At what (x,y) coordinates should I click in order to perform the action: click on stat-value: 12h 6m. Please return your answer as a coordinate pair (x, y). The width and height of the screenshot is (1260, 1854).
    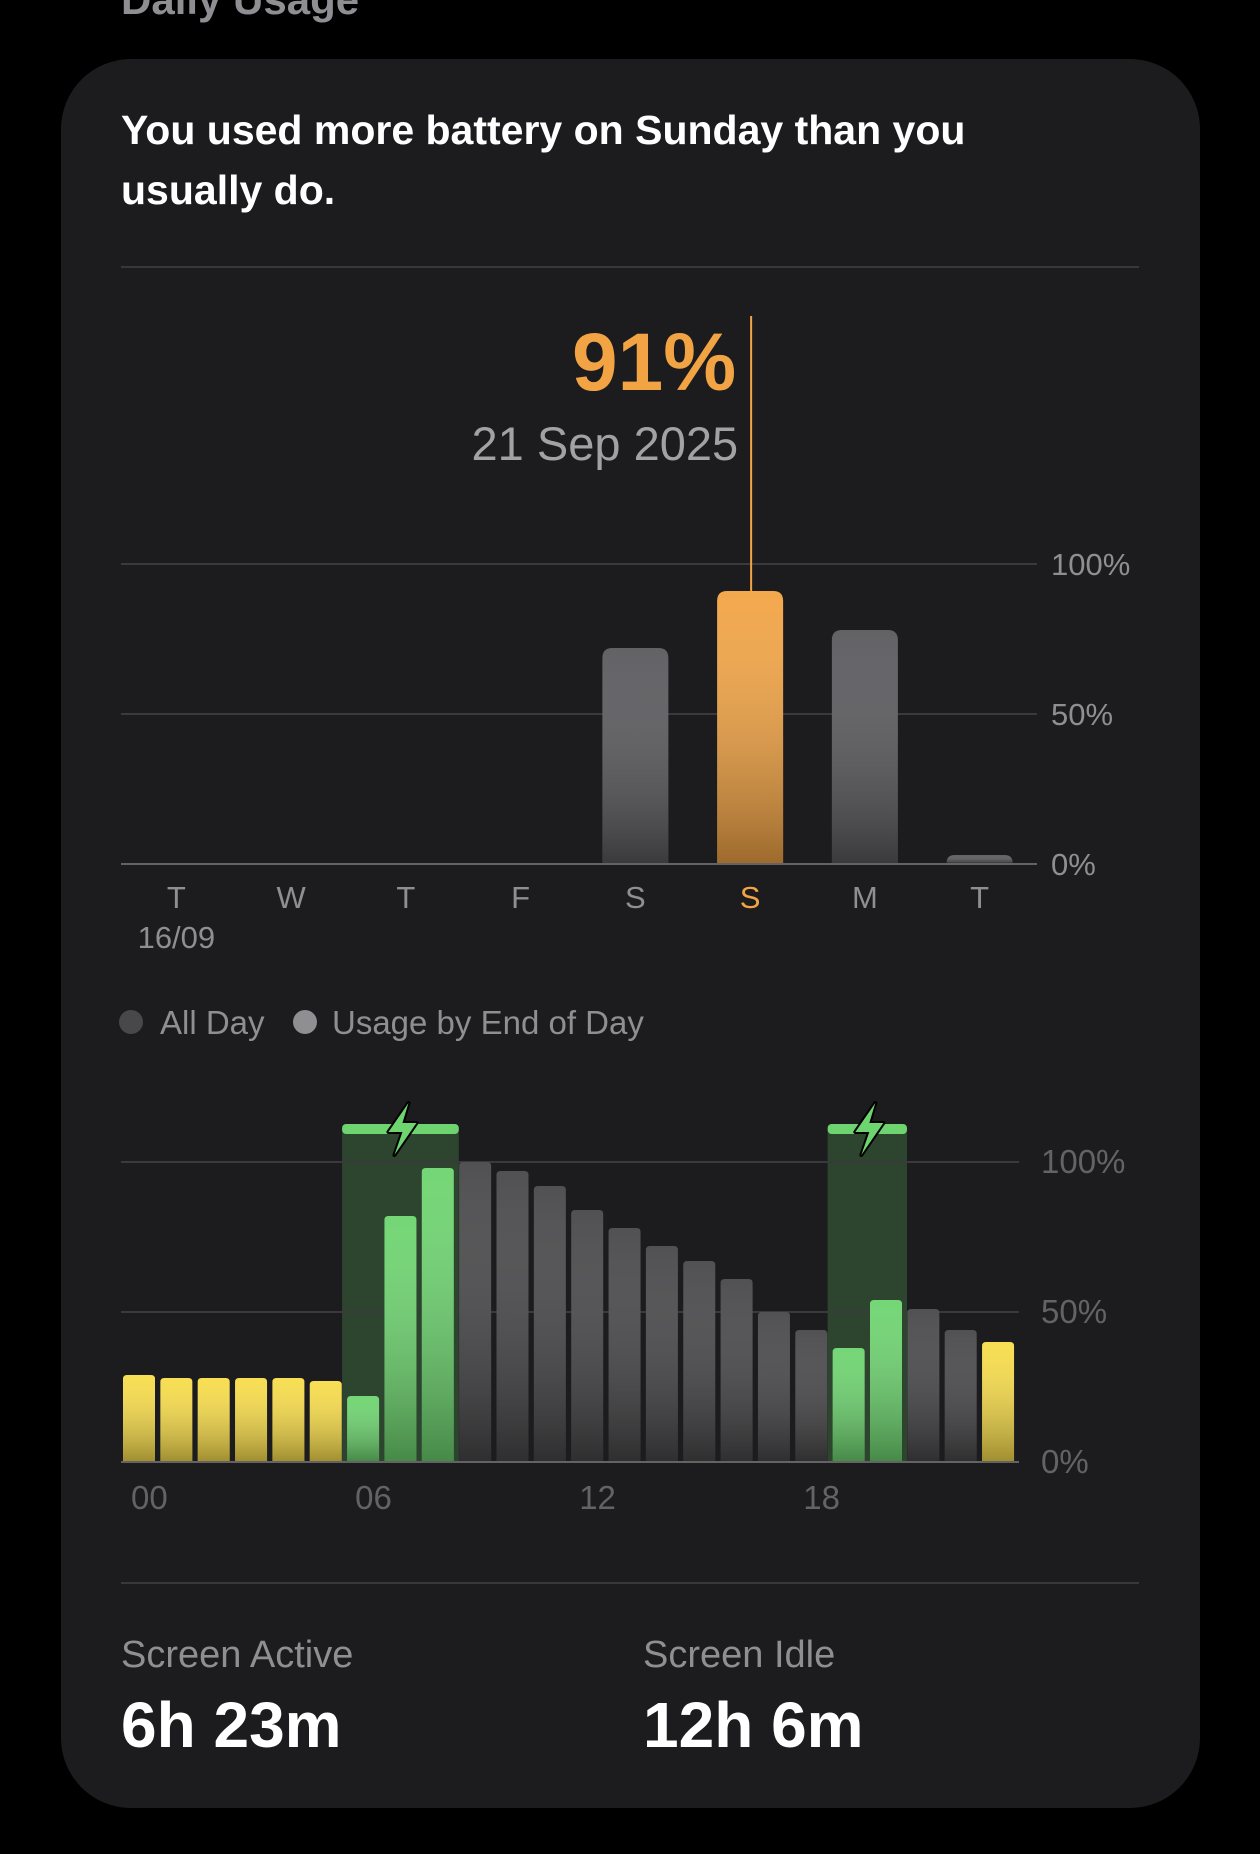
    Looking at the image, I should click on (753, 1725).